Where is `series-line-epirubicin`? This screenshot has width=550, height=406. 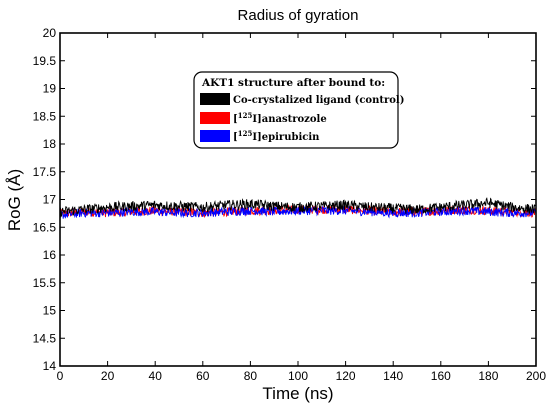 series-line-epirubicin is located at coordinates (298, 212).